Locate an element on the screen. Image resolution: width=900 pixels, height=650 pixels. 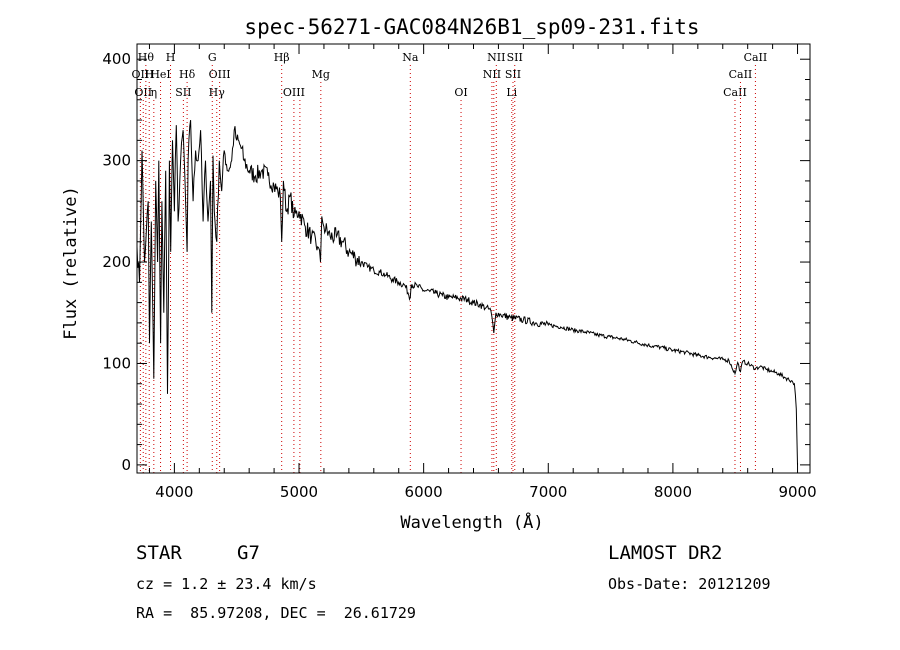
spectral-line-label: Hθ is located at coordinates (146, 57).